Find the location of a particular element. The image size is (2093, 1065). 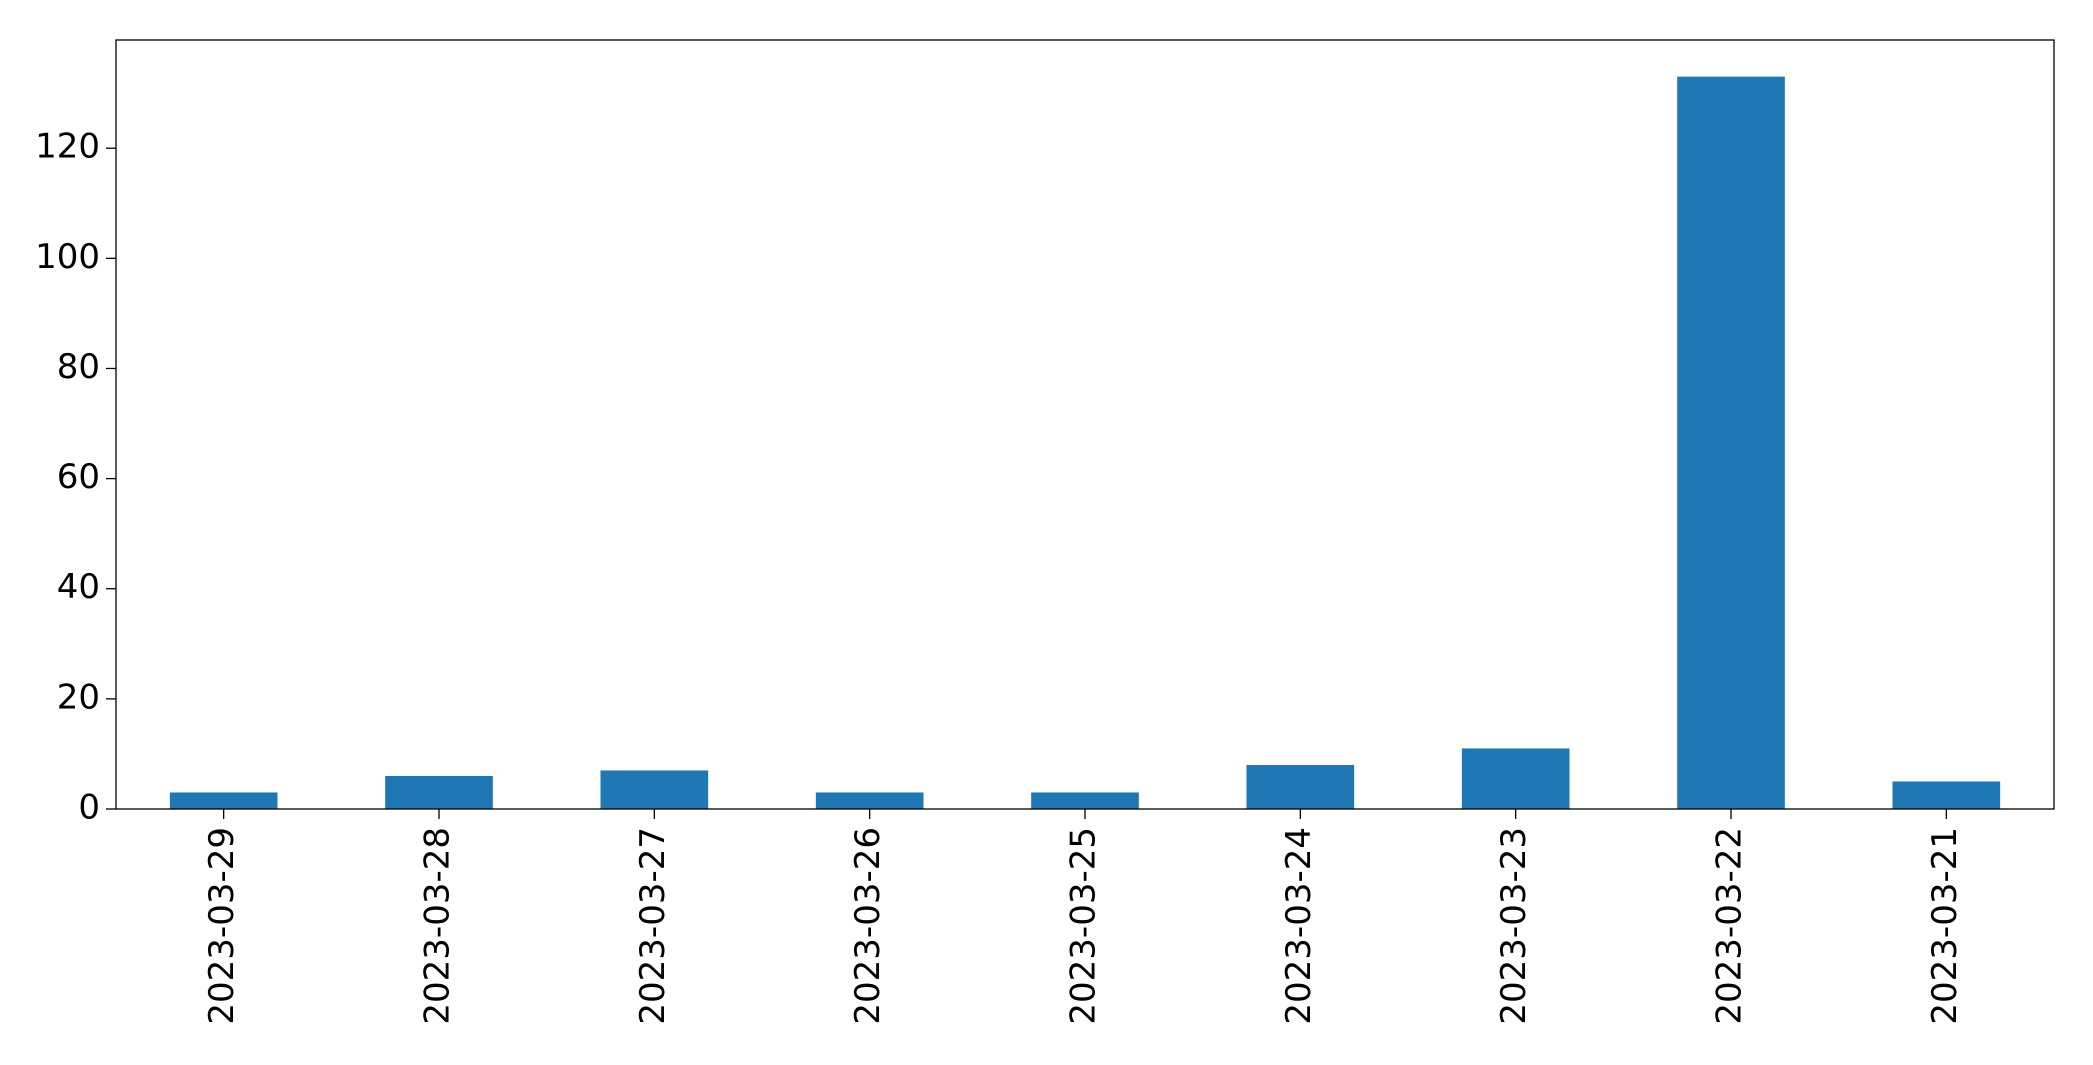

x-tick-label: 2023-03-29 is located at coordinates (222, 926).